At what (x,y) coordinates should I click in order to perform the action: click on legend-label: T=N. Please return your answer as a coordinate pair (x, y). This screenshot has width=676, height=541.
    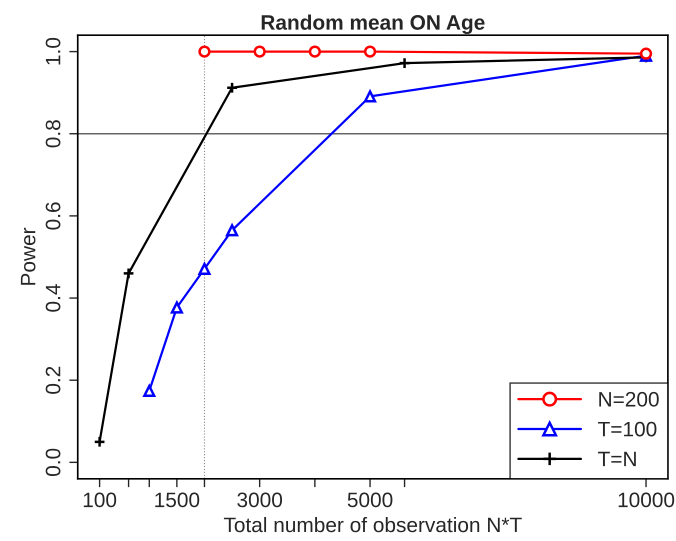
    Looking at the image, I should click on (617, 459).